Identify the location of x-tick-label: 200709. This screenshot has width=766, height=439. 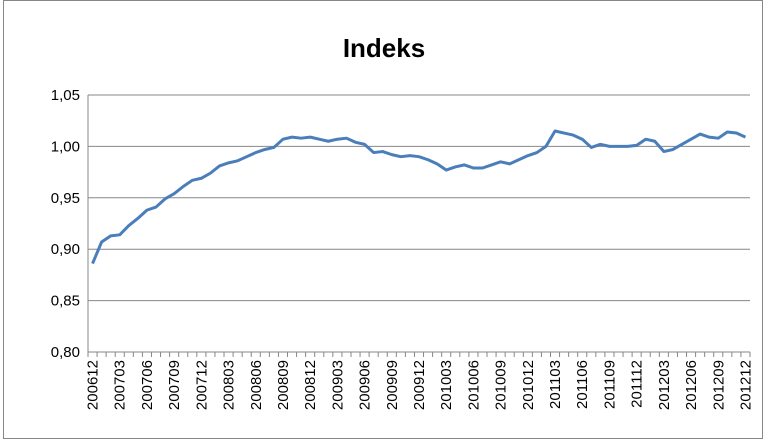
(174, 385).